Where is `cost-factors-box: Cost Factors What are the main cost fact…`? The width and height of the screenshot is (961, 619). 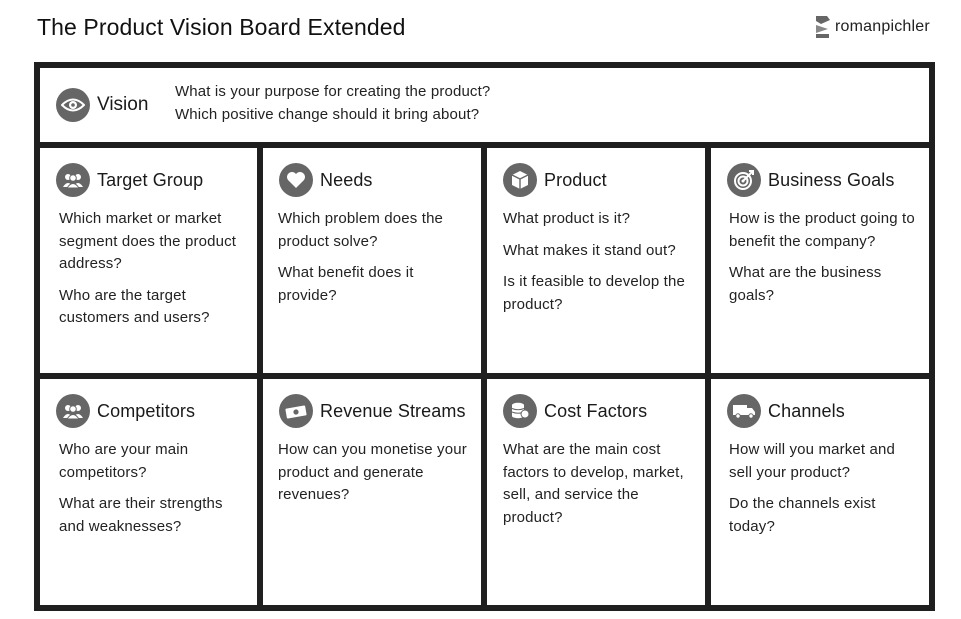 cost-factors-box: Cost Factors What are the main cost fact… is located at coordinates (596, 492).